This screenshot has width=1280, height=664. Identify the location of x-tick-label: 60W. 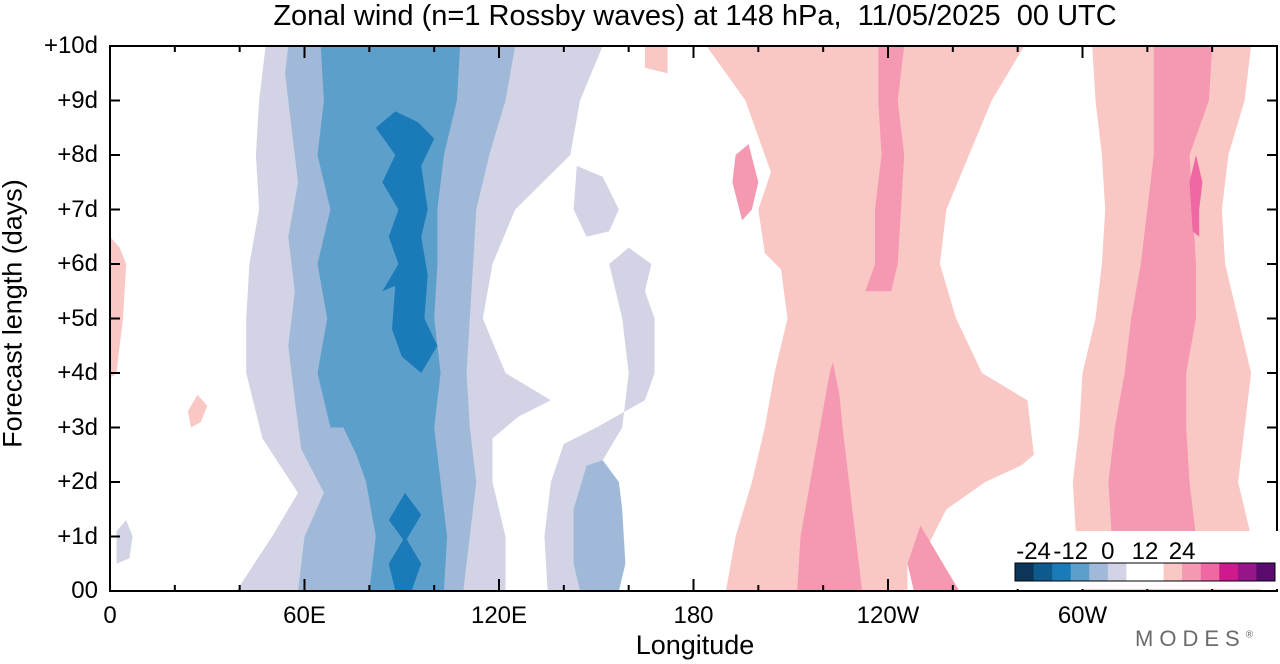
(1082, 615).